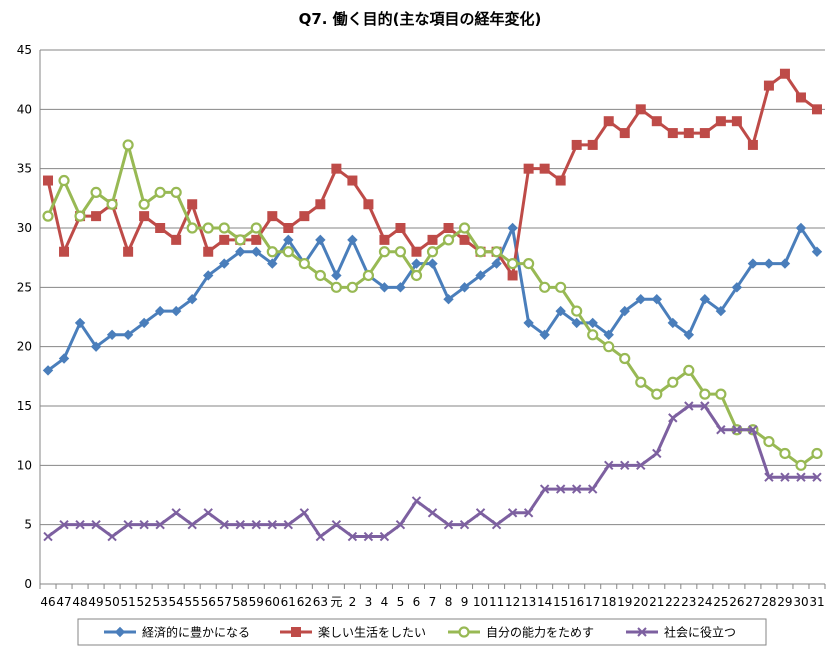  I want to click on x-tick-label: 47, so click(63, 602).